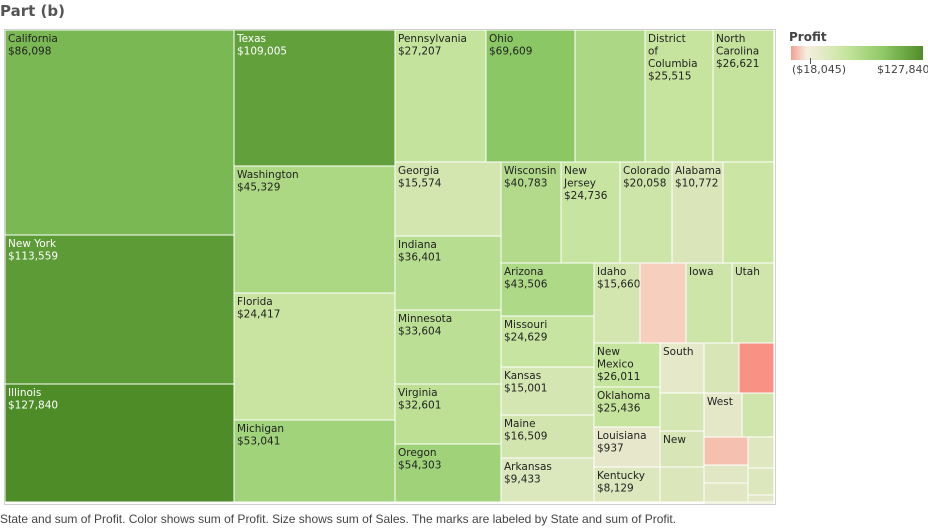  What do you see at coordinates (586, 196) in the screenshot?
I see `tile-profit-label: $24,736` at bounding box center [586, 196].